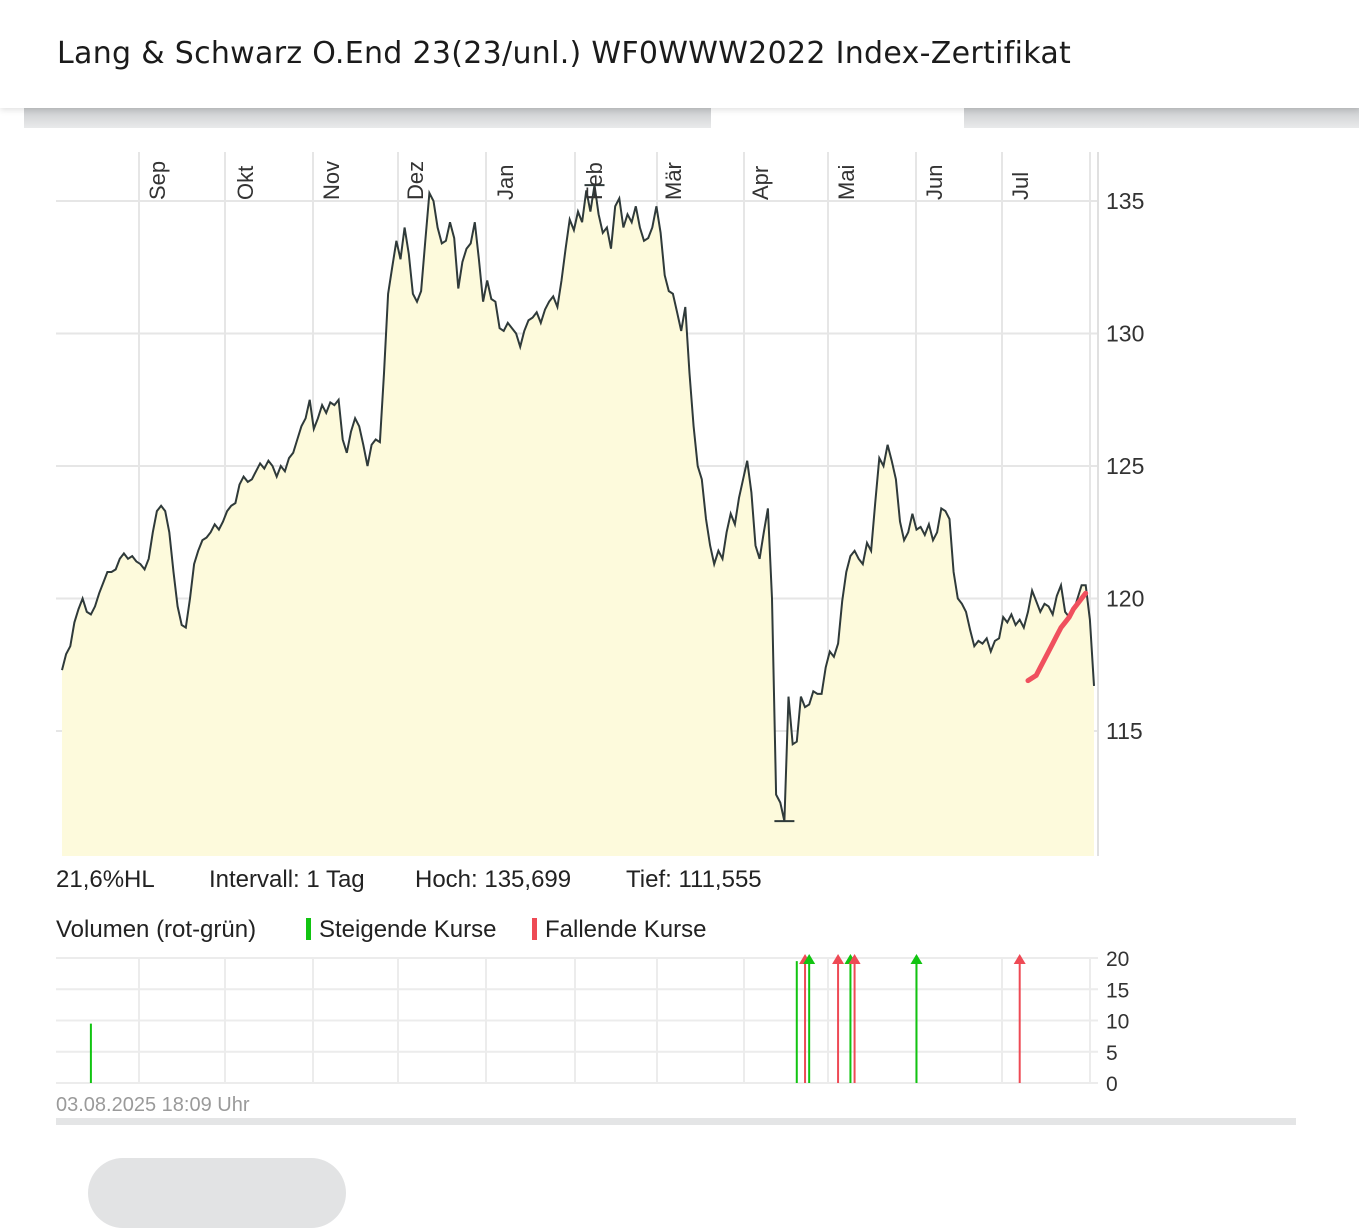  What do you see at coordinates (408, 929) in the screenshot?
I see `legend-rising-label: Steigende Kurse` at bounding box center [408, 929].